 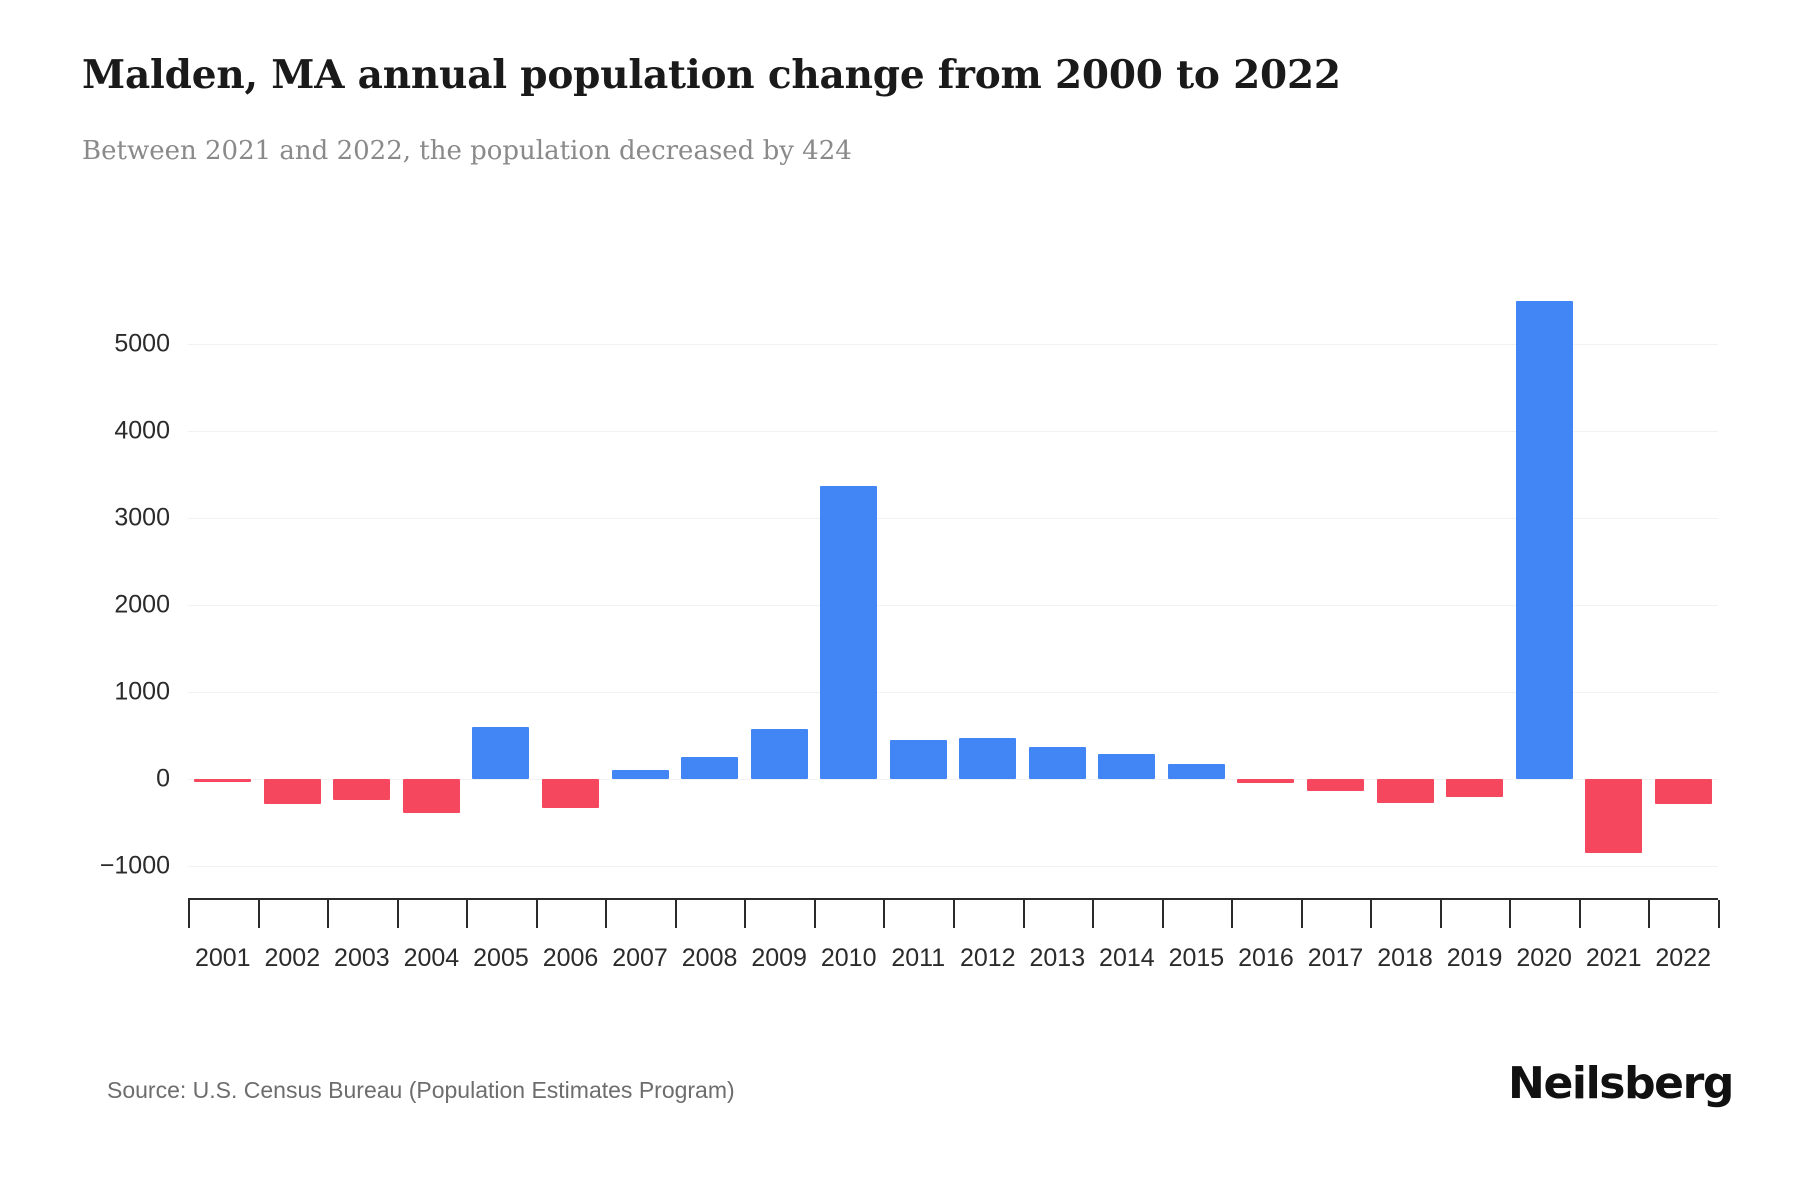 I want to click on x-axis-tick-label: 2016, so click(x=1266, y=958).